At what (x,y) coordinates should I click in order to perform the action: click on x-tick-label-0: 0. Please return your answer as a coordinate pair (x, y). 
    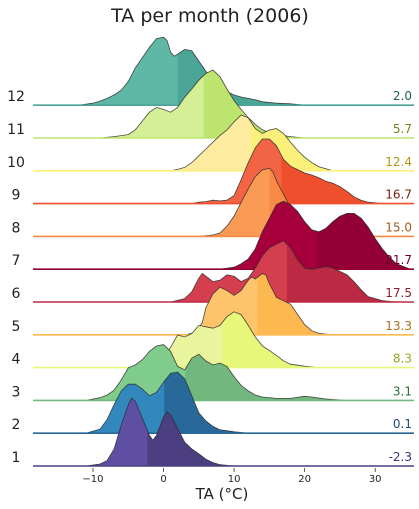
    Looking at the image, I should click on (163, 479).